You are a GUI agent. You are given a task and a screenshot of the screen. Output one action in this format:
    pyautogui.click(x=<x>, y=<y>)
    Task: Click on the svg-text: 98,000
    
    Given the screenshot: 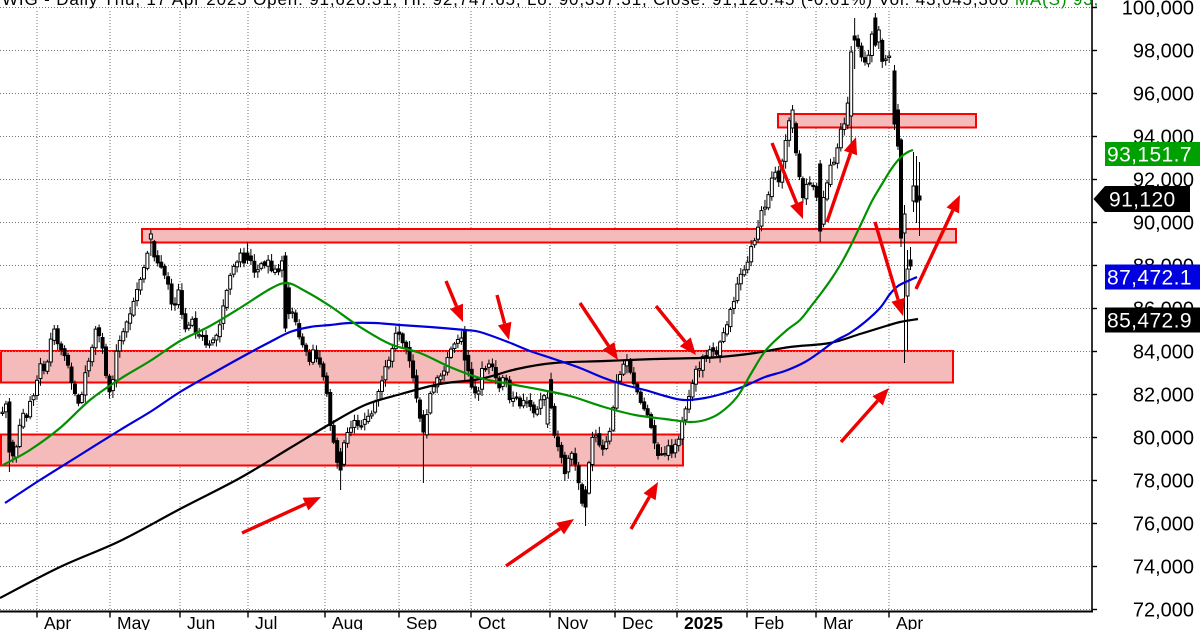 What is the action you would take?
    pyautogui.click(x=1163, y=52)
    